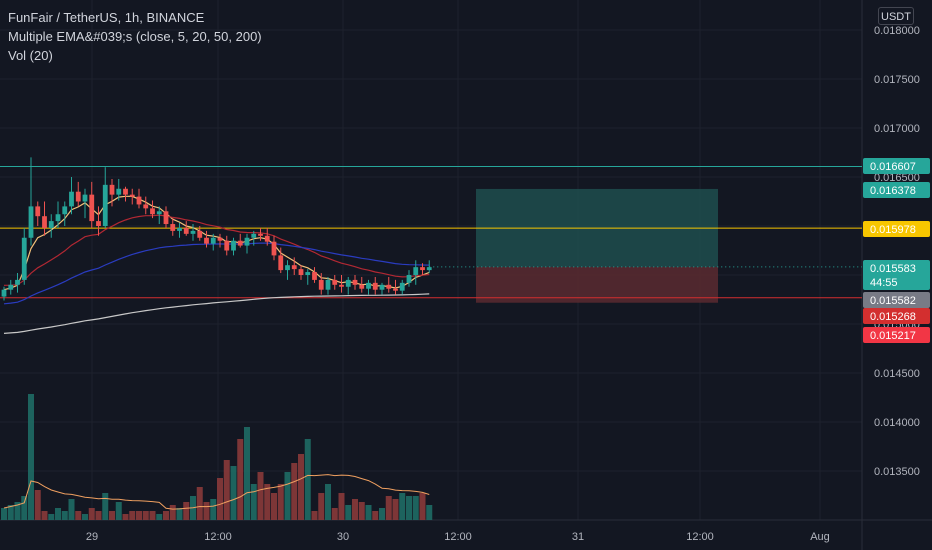 The width and height of the screenshot is (932, 550). I want to click on price-badge-stop, so click(896, 335).